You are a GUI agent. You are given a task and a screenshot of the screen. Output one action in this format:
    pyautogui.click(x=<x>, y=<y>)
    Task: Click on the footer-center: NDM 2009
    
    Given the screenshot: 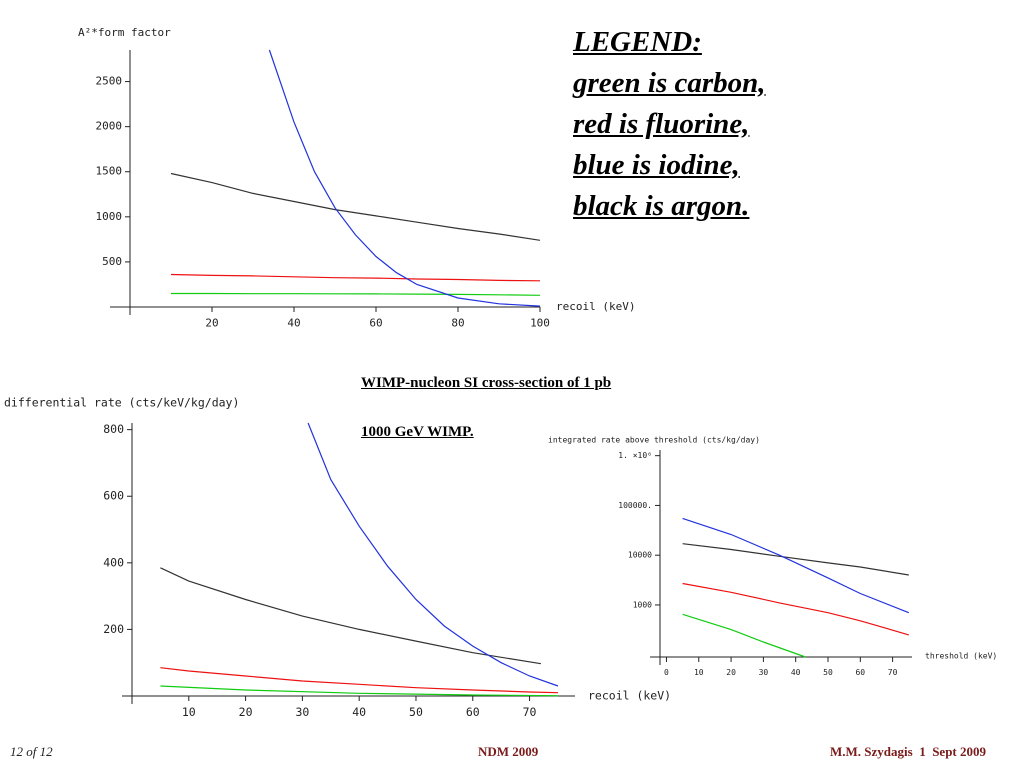 What is the action you would take?
    pyautogui.click(x=508, y=751)
    